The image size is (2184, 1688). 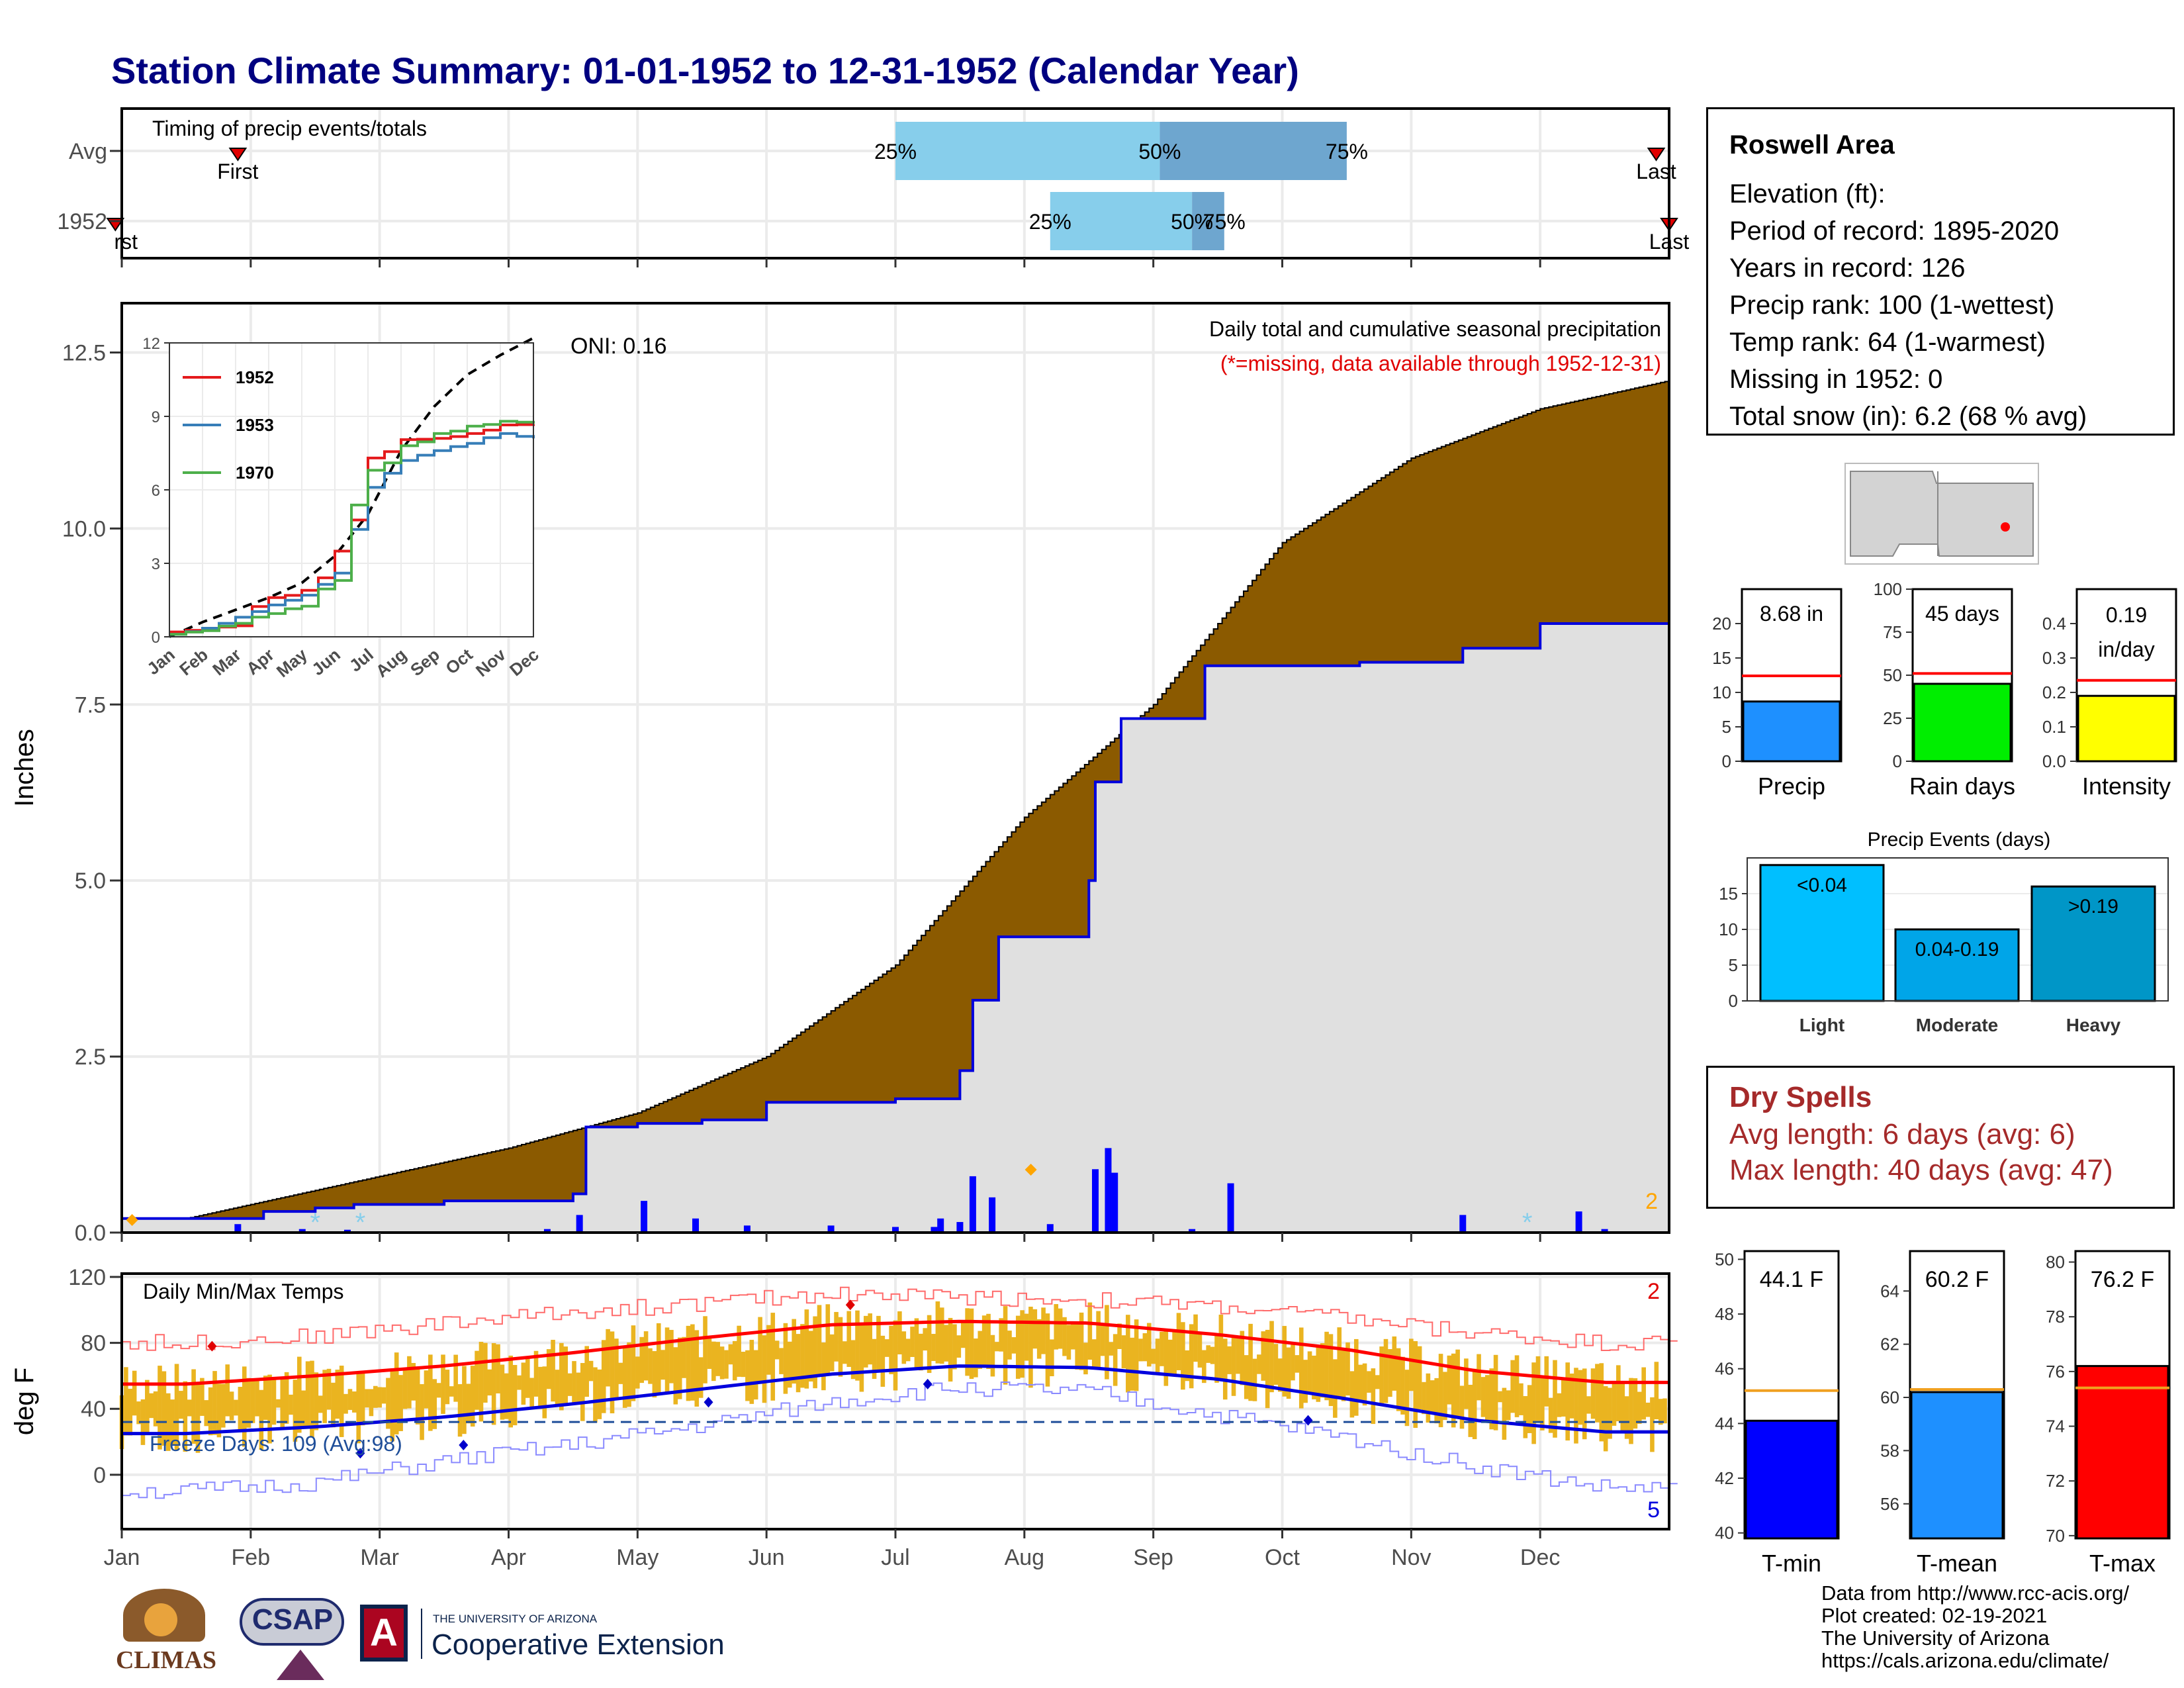 I want to click on precip-summary-value: 8.68 in, so click(x=1792, y=614).